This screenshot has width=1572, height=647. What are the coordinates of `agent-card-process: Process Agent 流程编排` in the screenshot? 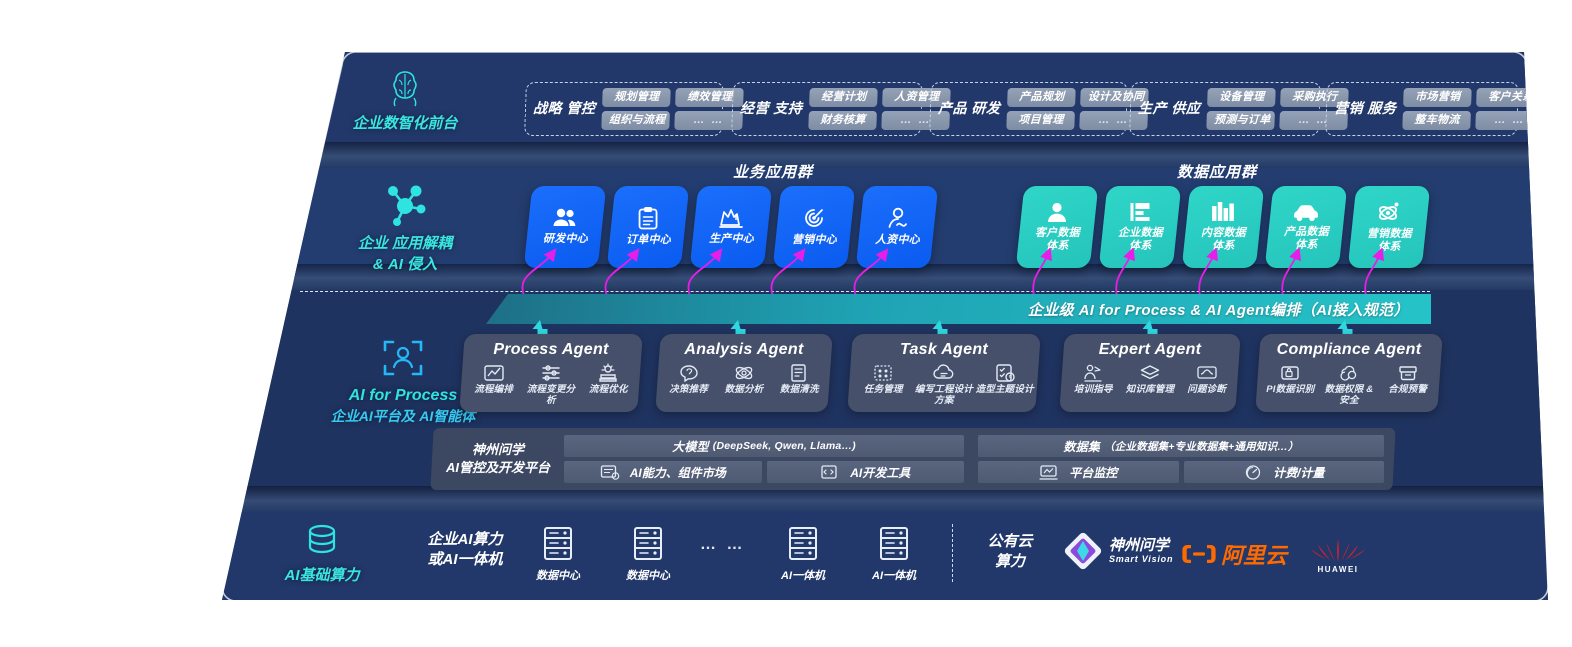 It's located at (551, 373).